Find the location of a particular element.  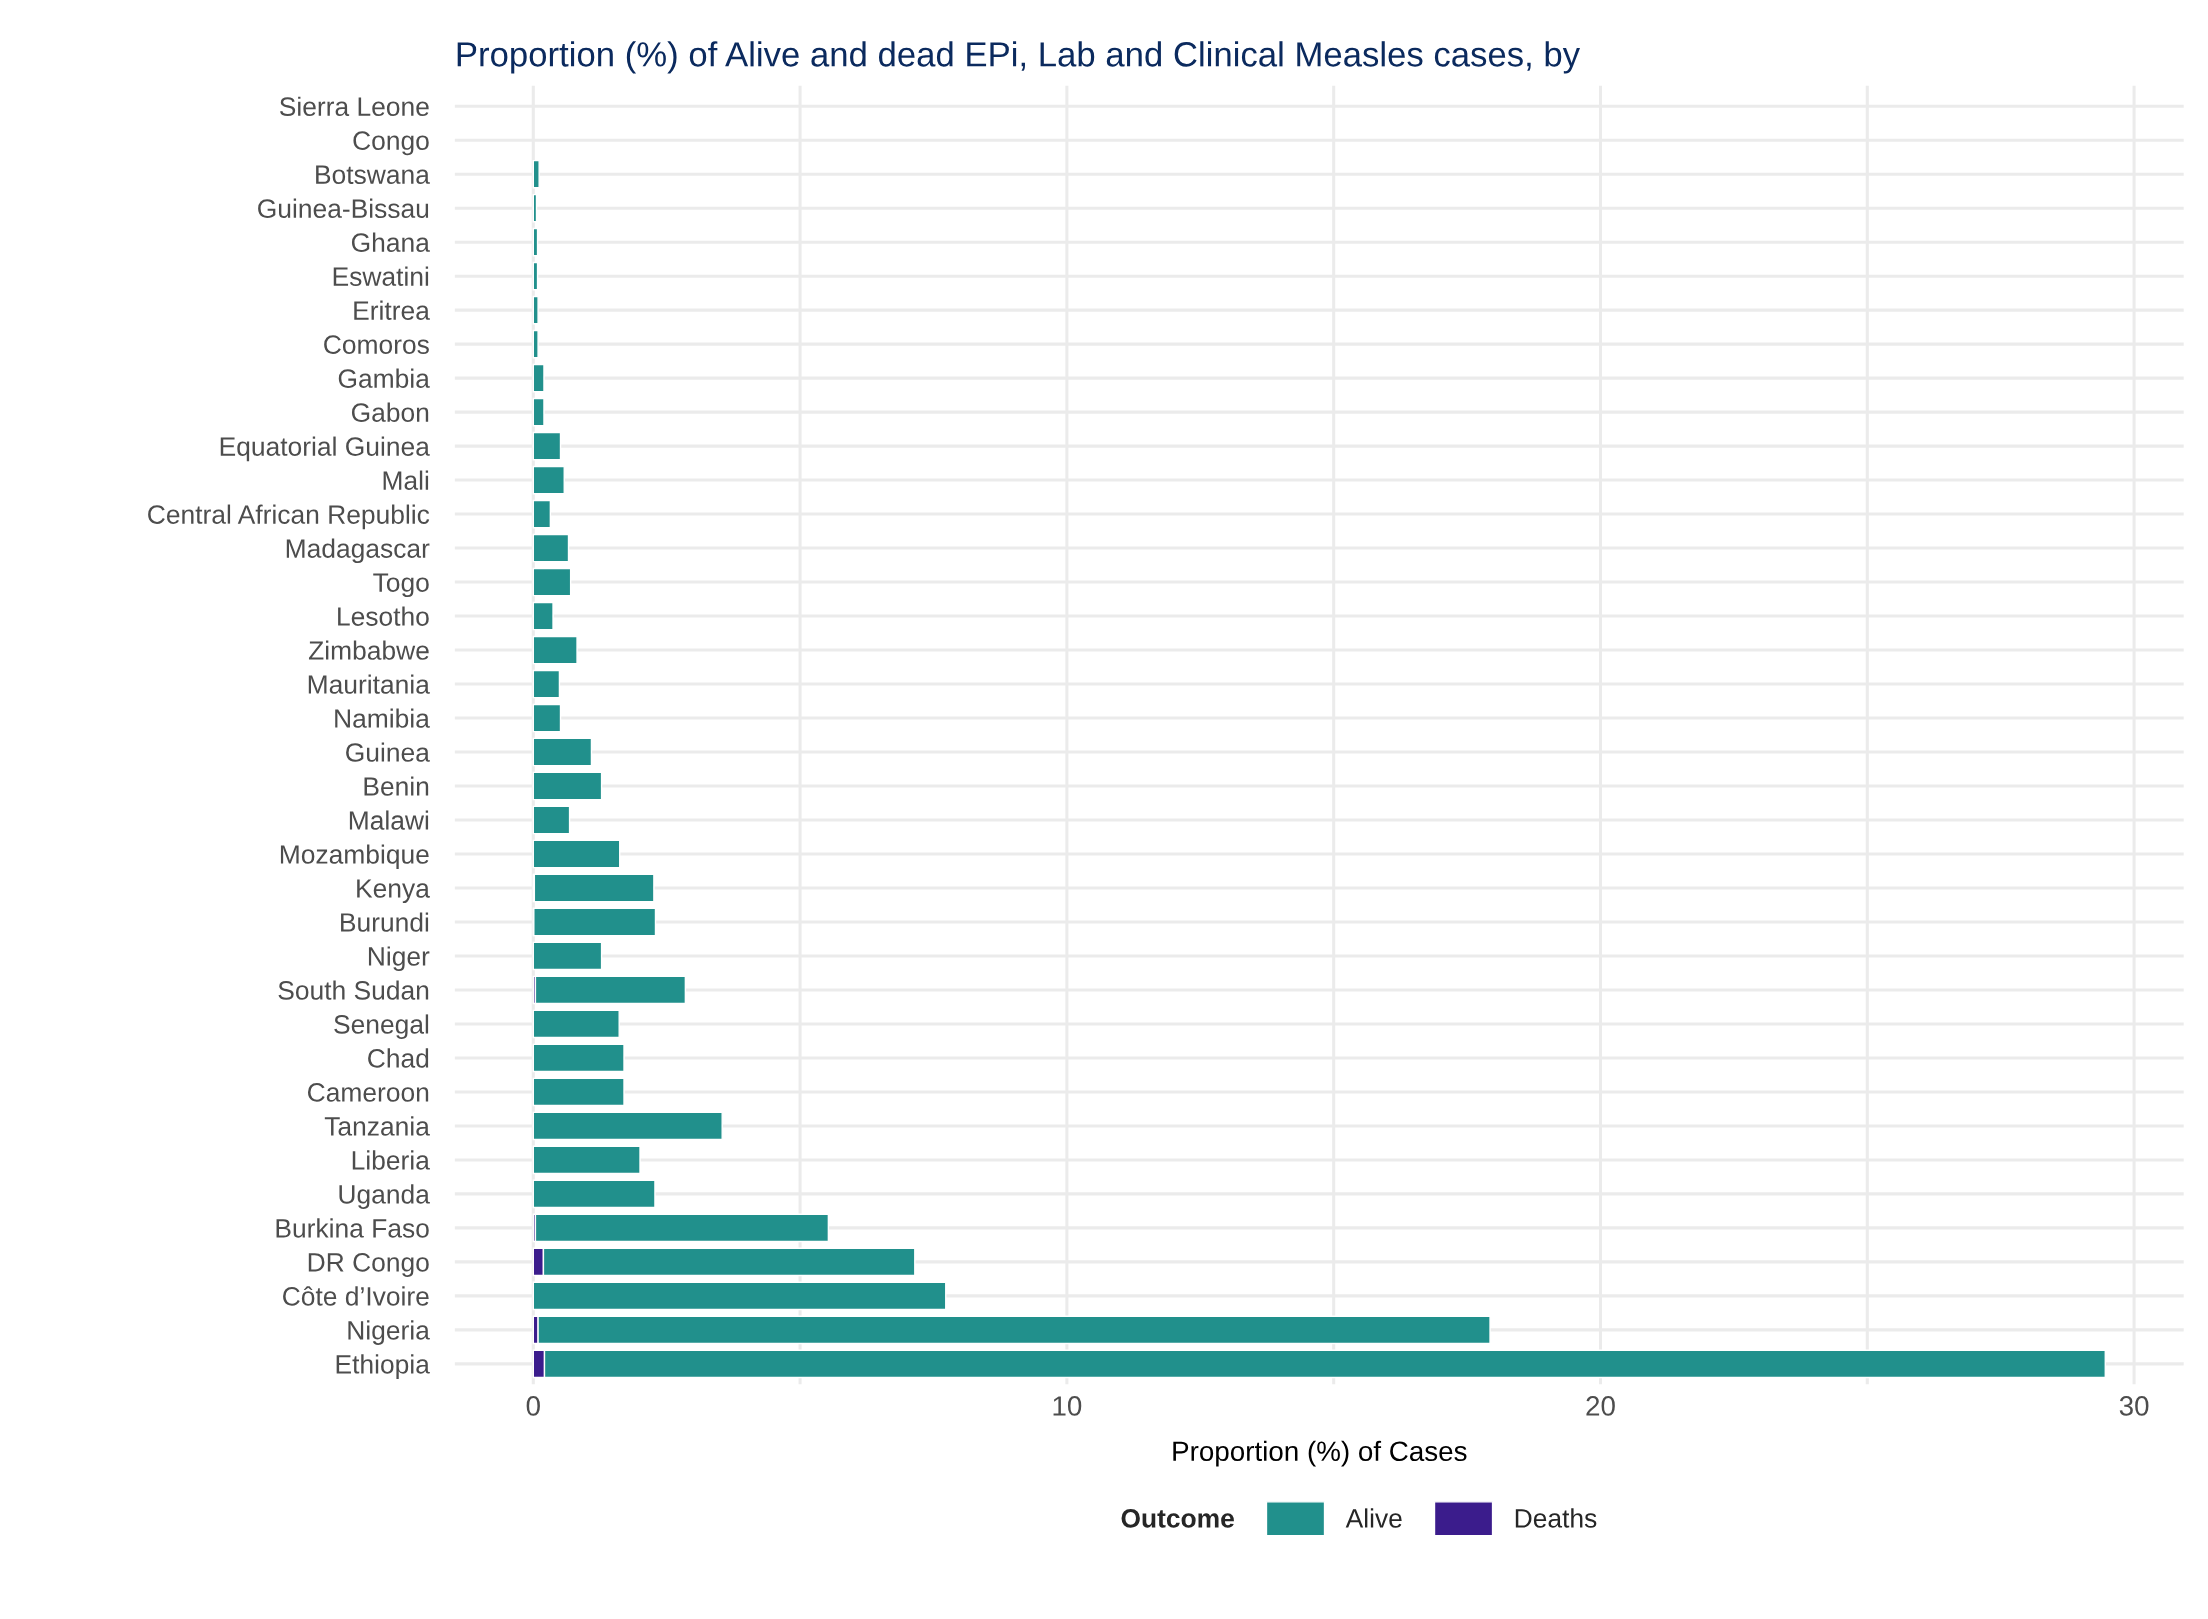

legend-title: Outcome is located at coordinates (1177, 1518).